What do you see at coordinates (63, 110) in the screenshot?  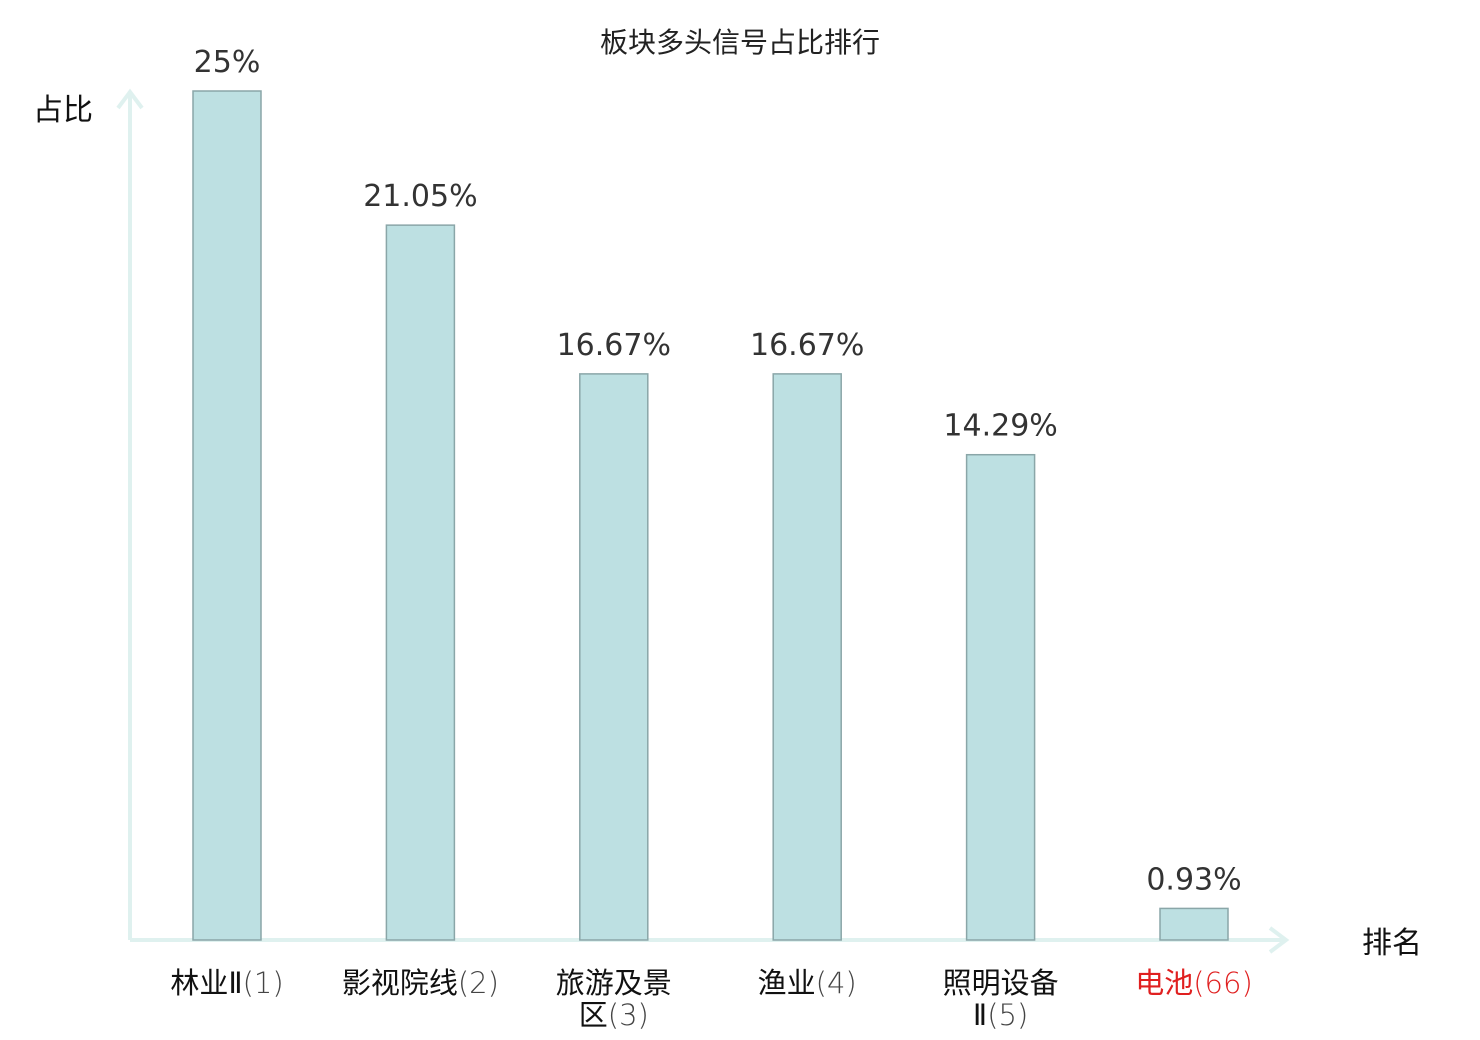 I see `y-axis-label: 占比` at bounding box center [63, 110].